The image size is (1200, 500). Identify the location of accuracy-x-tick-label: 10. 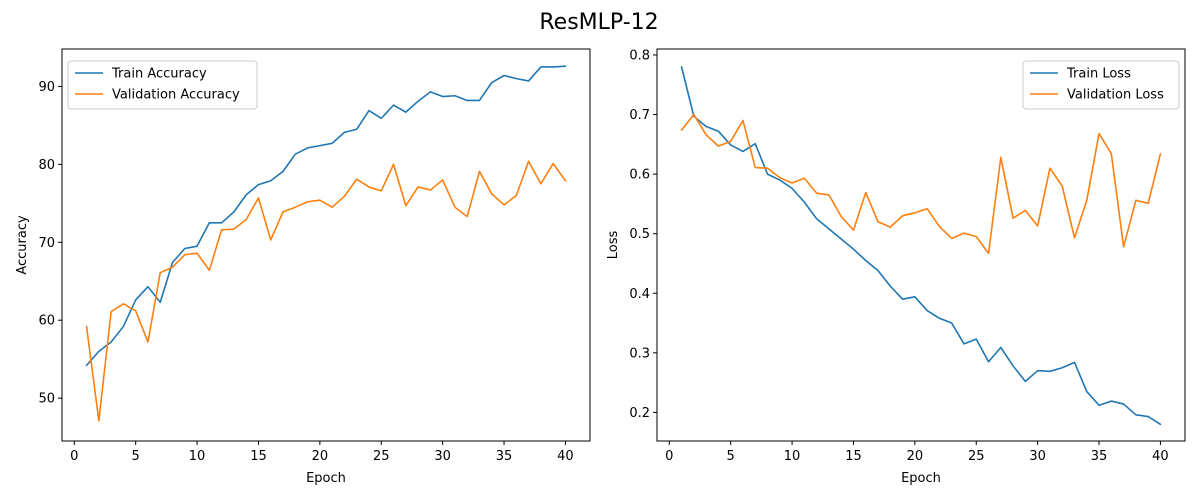
(197, 456).